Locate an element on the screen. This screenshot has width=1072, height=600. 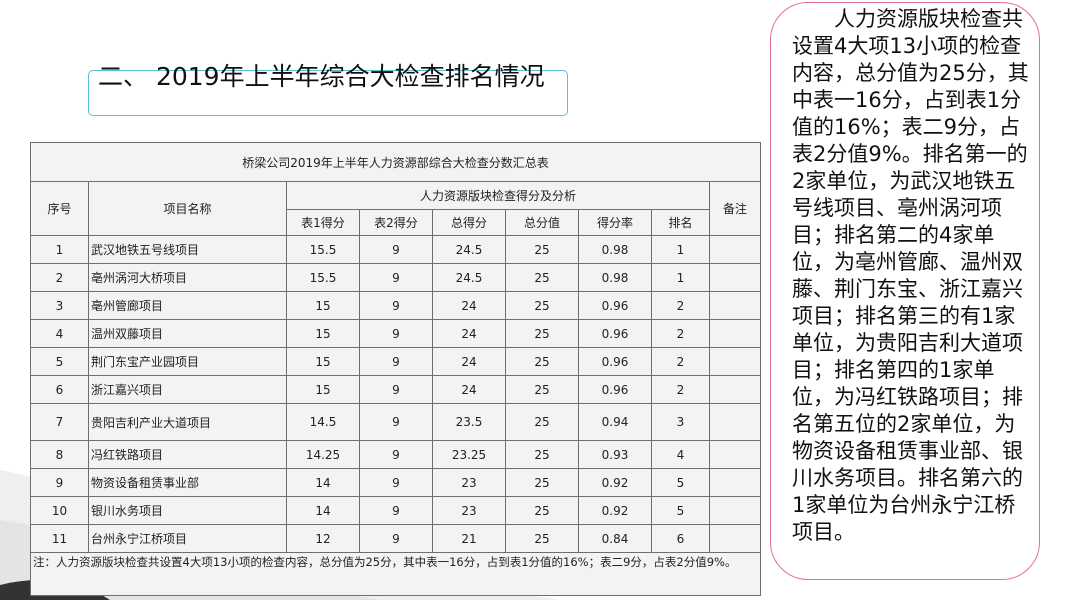
table-row: 7 贵阳吉利产业大道项目 14.5 9 23.5 25 0.94 3 is located at coordinates (395, 422).